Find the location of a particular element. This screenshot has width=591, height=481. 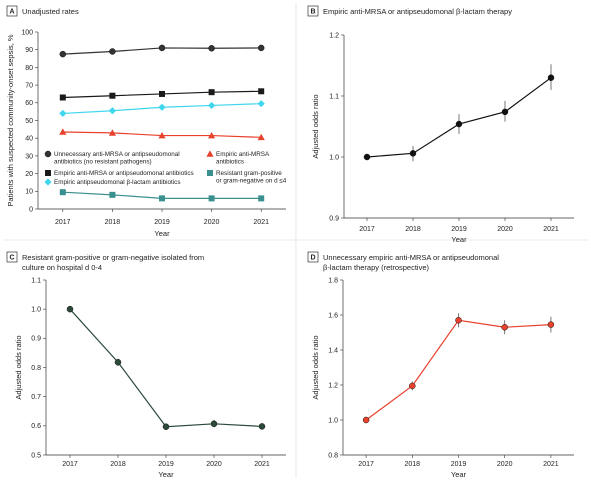

legend-label: Resistant gram-positive is located at coordinates (249, 173).